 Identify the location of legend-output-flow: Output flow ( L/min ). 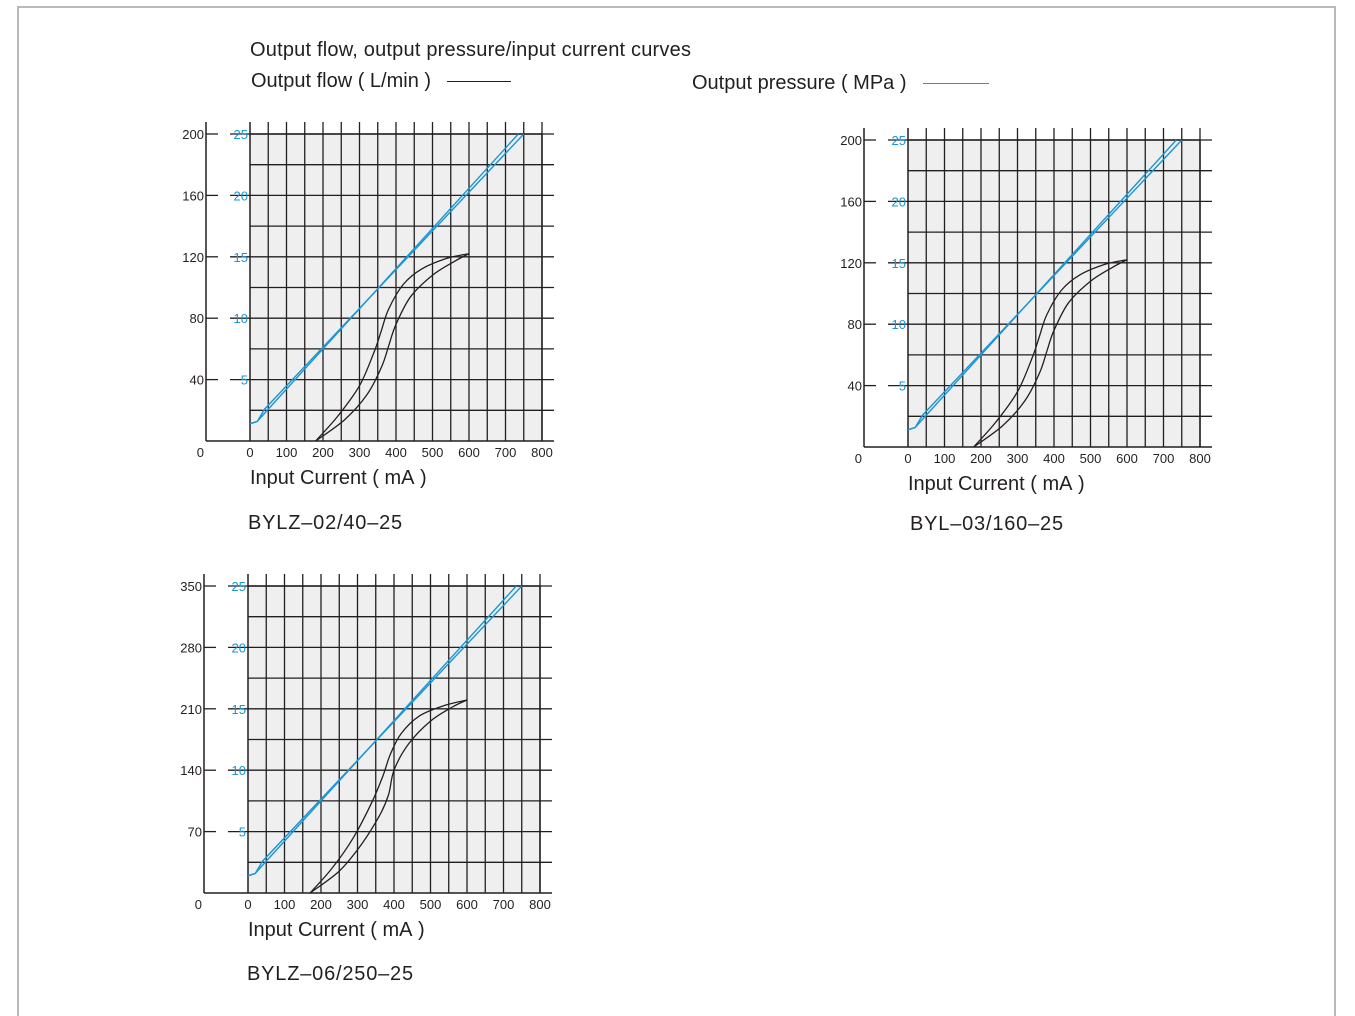
(381, 81).